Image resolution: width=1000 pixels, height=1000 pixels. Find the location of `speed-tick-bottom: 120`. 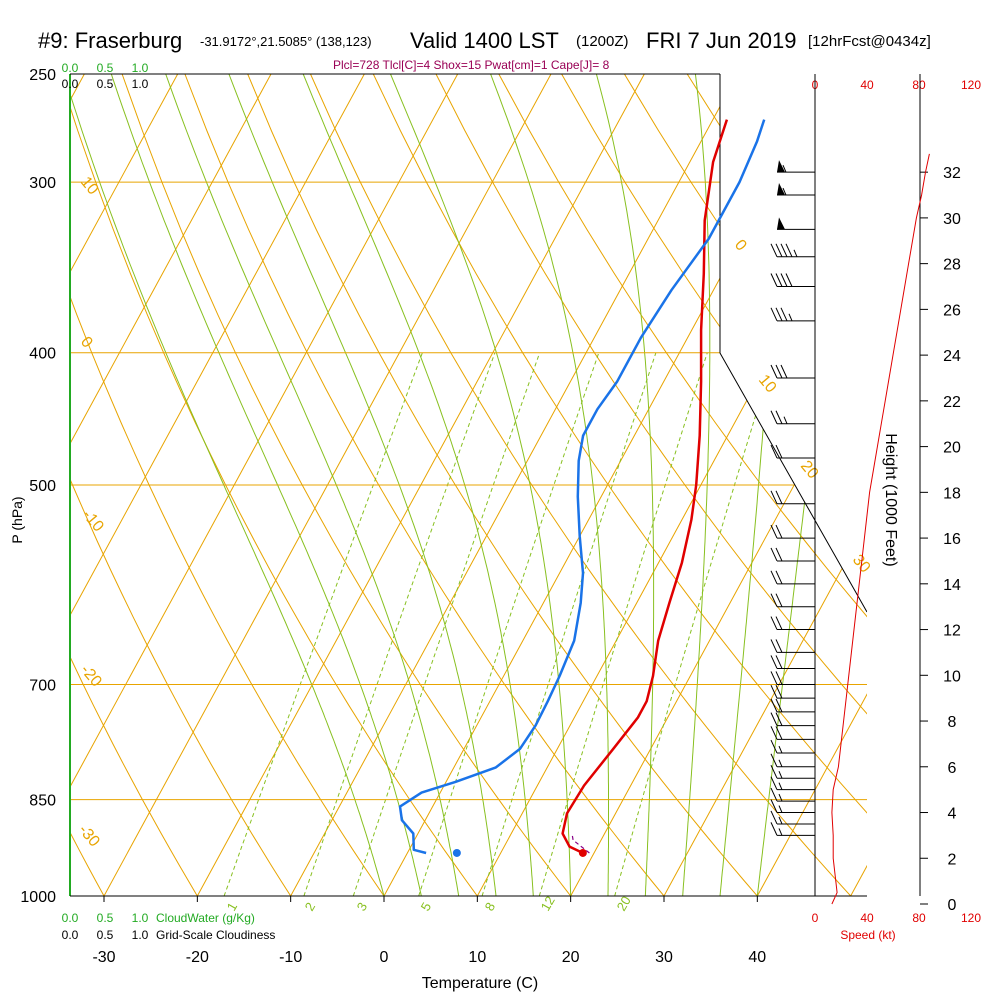

speed-tick-bottom: 120 is located at coordinates (971, 918).